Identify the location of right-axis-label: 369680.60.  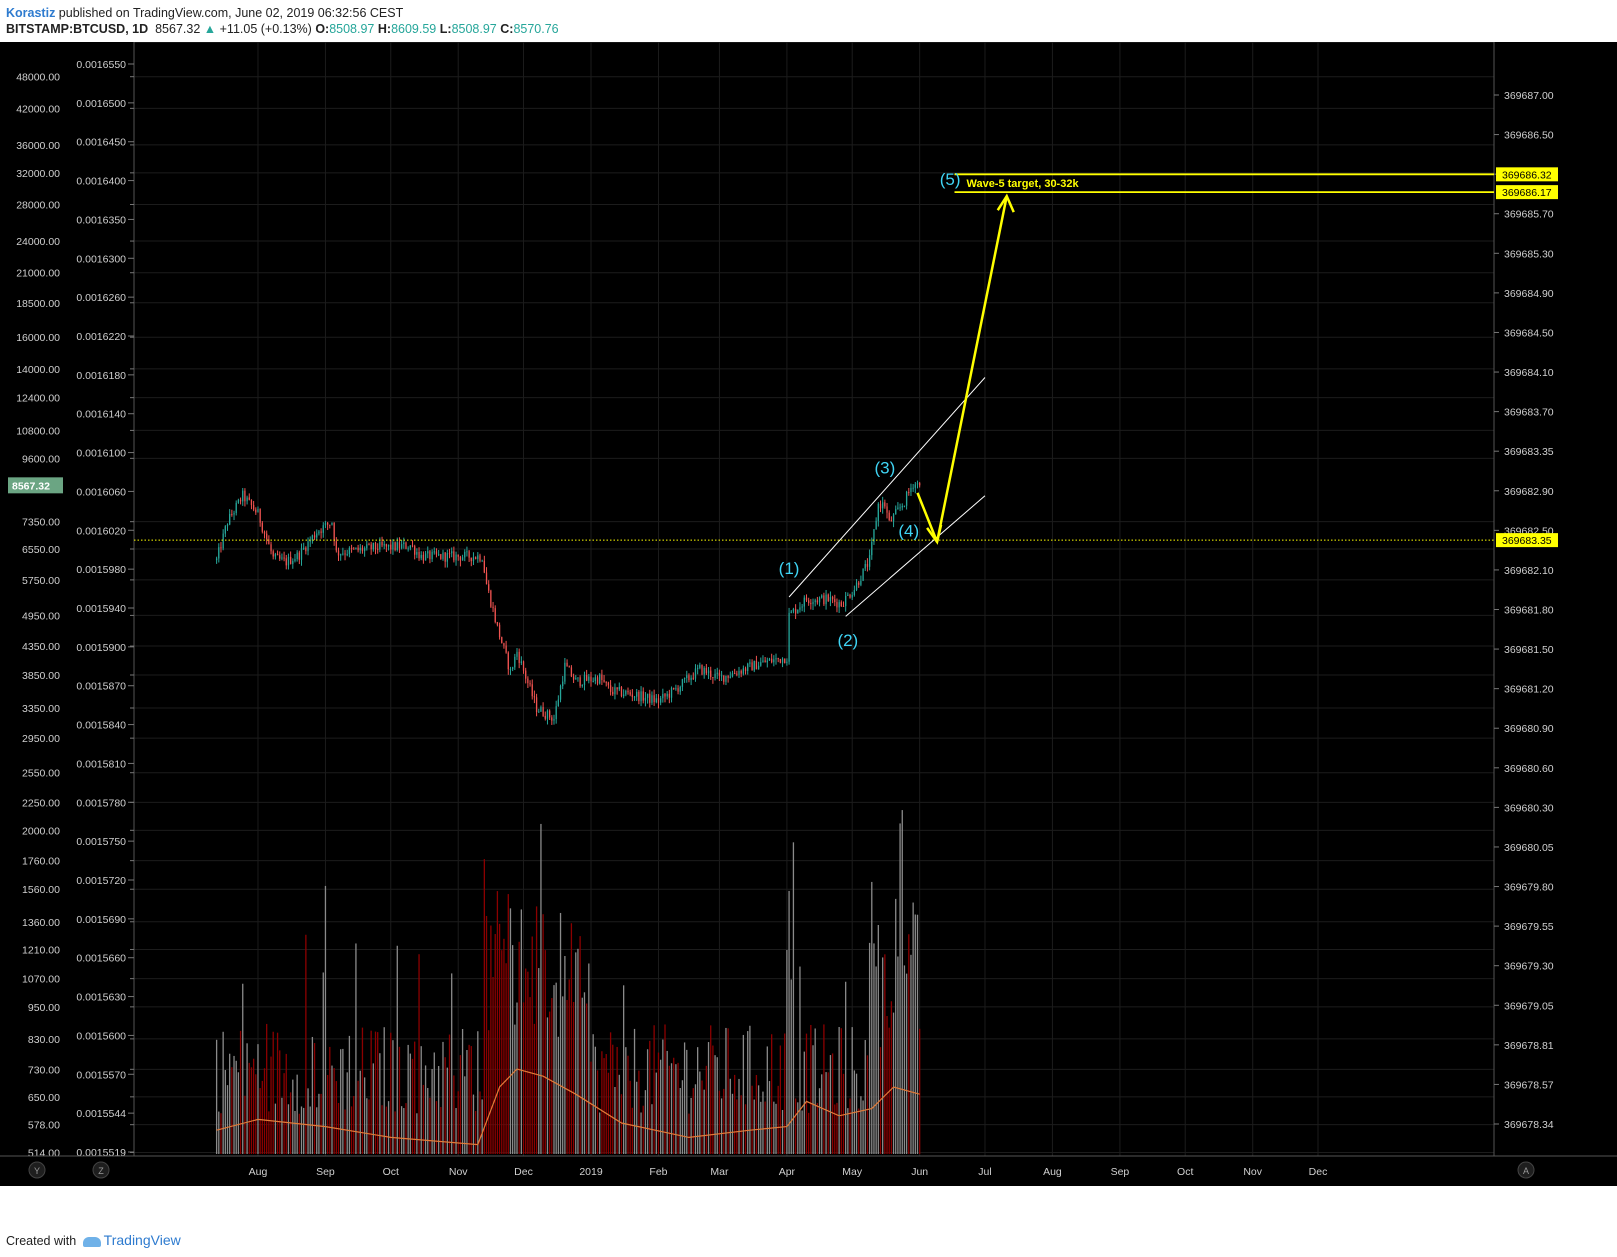
(1529, 769).